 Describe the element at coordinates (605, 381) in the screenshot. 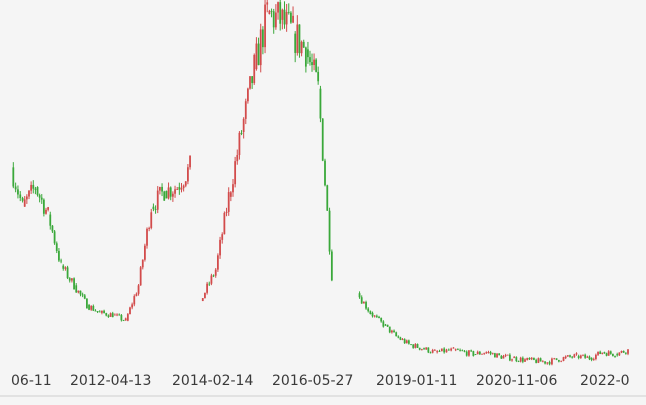

I see `x-tick-label: 2022-0` at that location.